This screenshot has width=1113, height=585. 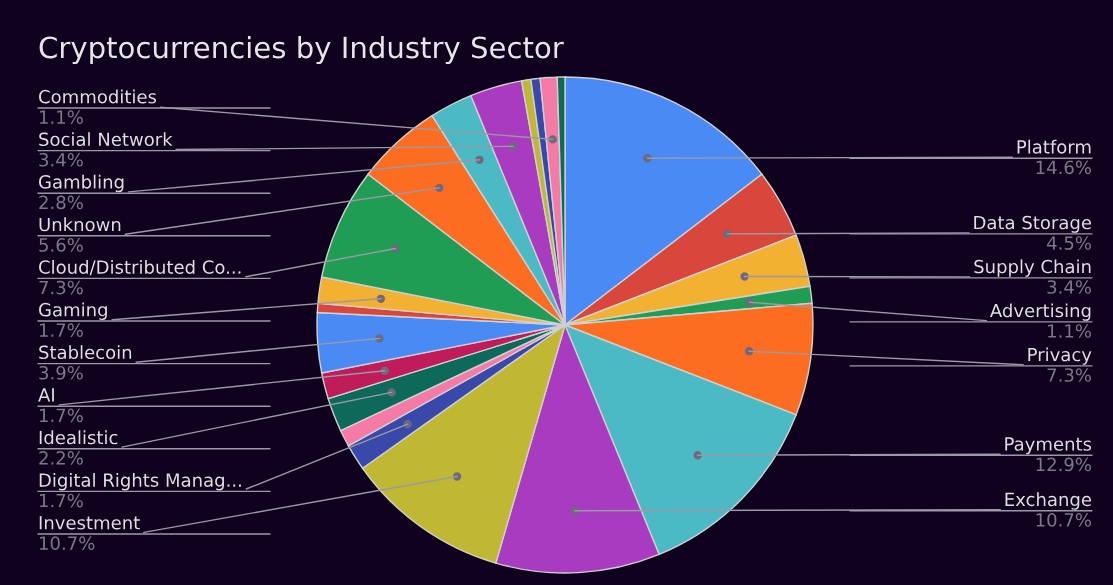 I want to click on data-label: 2.8%, so click(x=61, y=202).